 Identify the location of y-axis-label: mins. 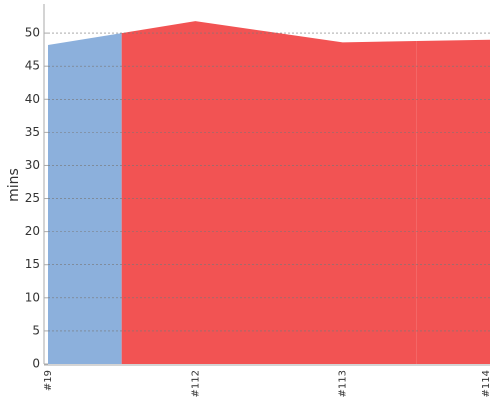
(14, 185).